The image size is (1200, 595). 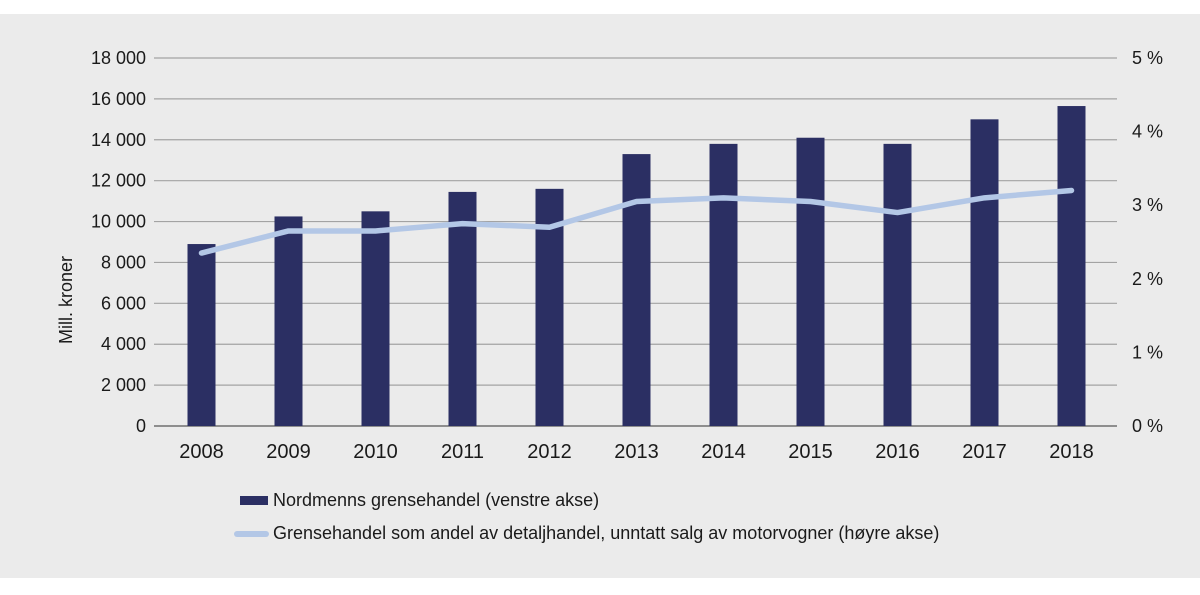 What do you see at coordinates (897, 452) in the screenshot?
I see `x-axis-tick-label: 2016` at bounding box center [897, 452].